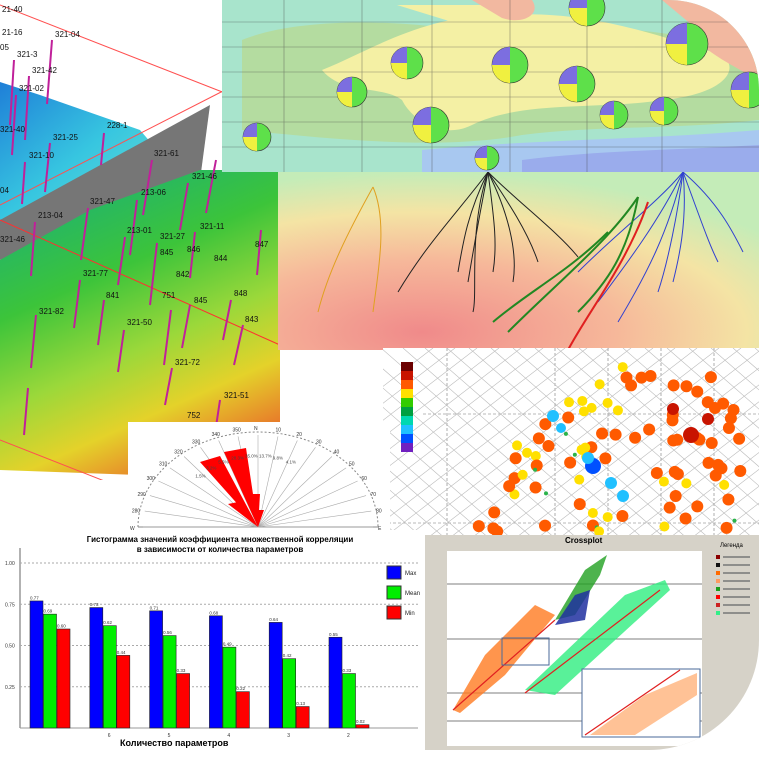 The height and width of the screenshot is (762, 759). Describe the element at coordinates (291, 462) in the screenshot. I see `rose-percent-label: 4.1%` at that location.